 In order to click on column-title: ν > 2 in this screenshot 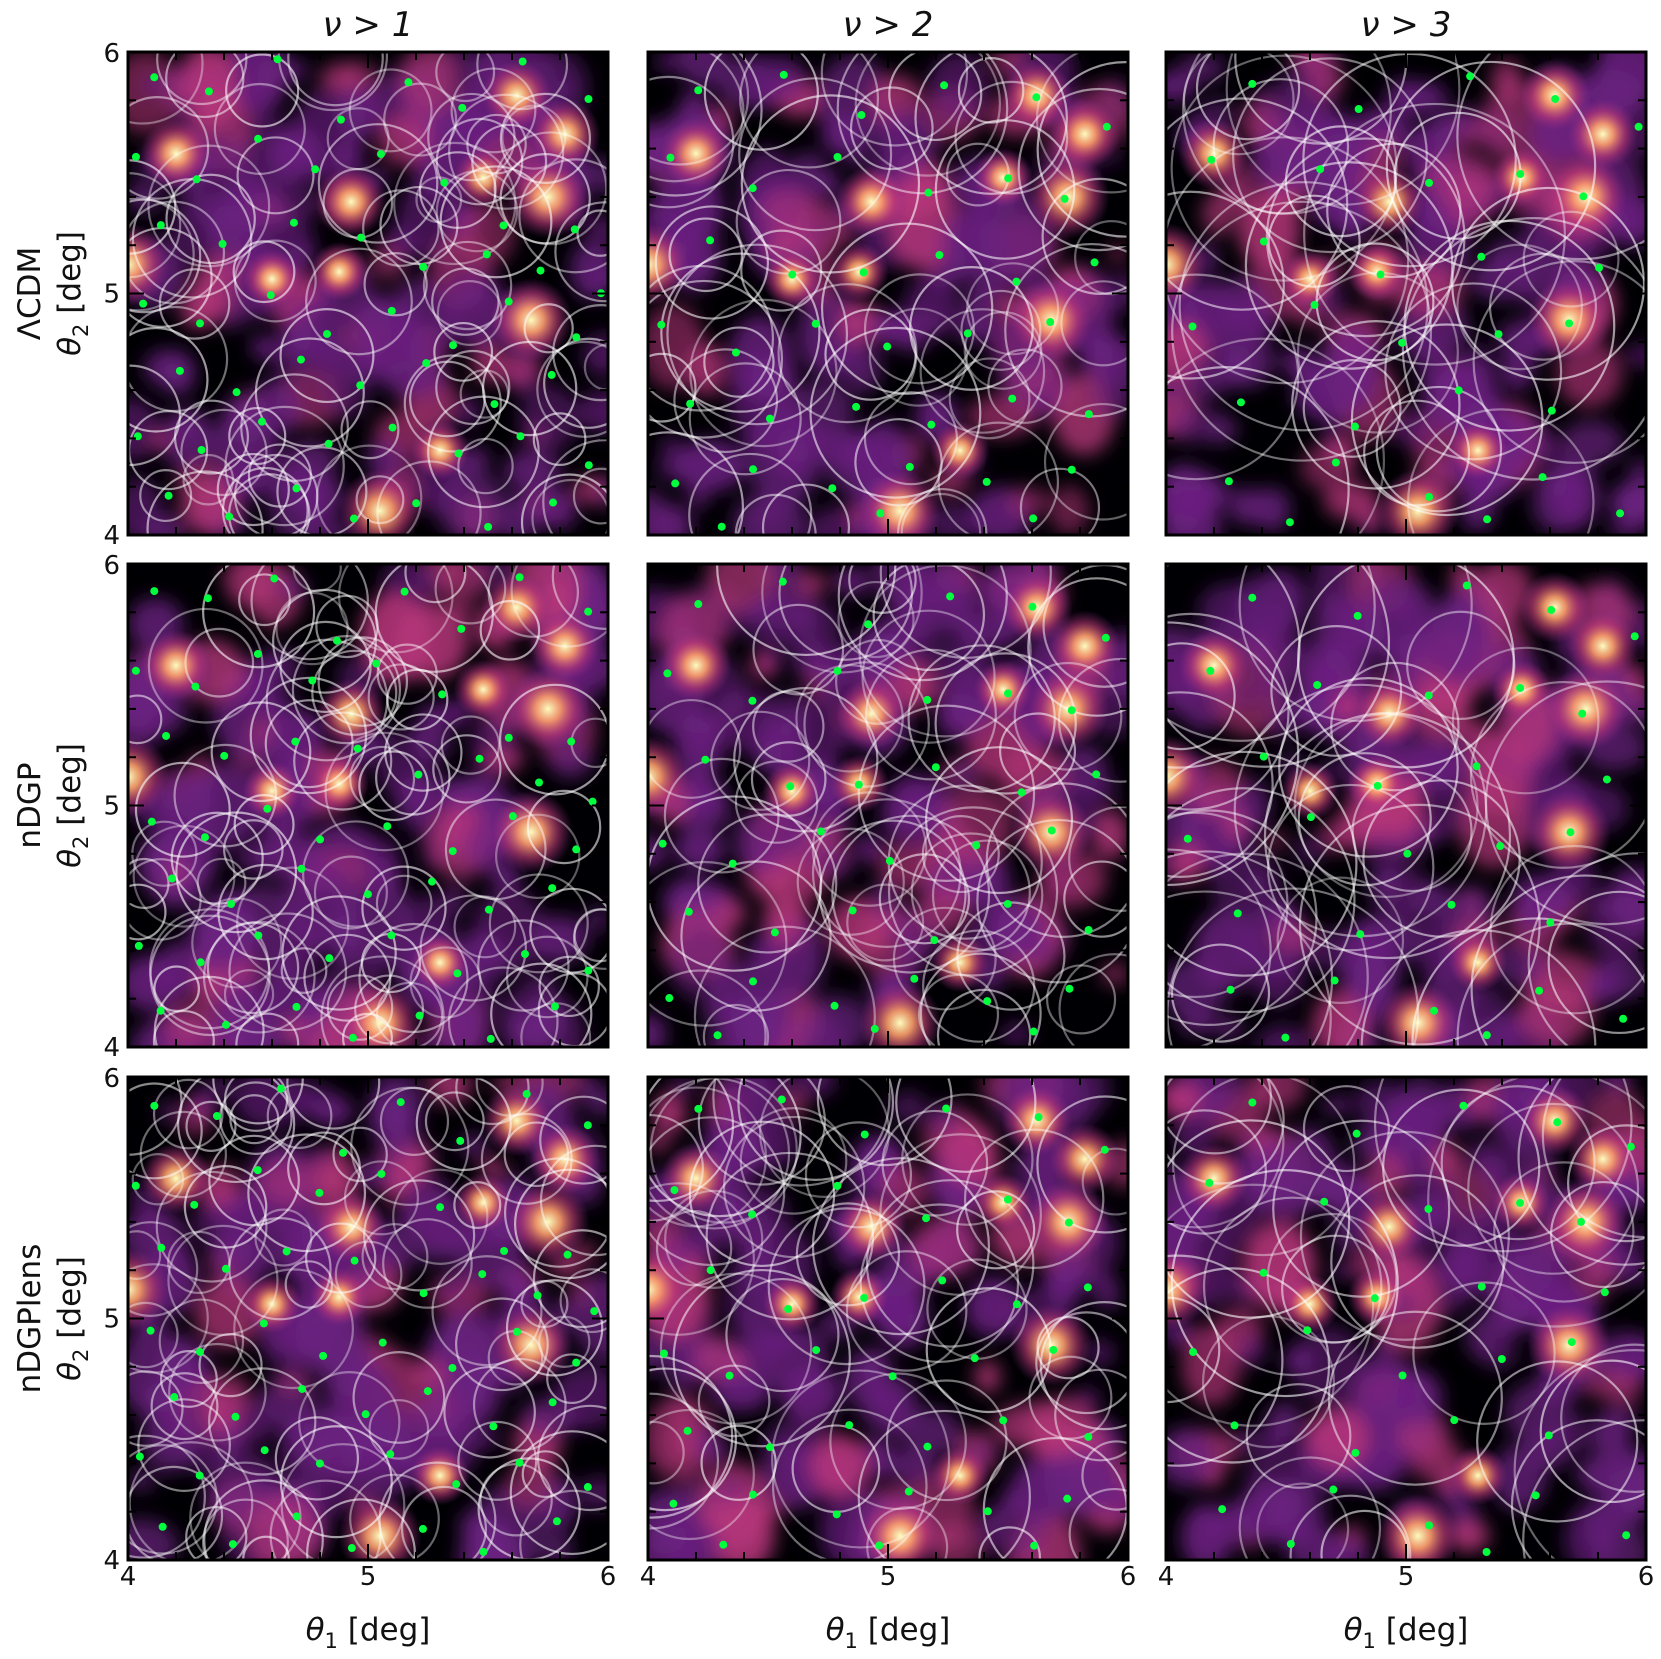, I will do `click(888, 25)`.